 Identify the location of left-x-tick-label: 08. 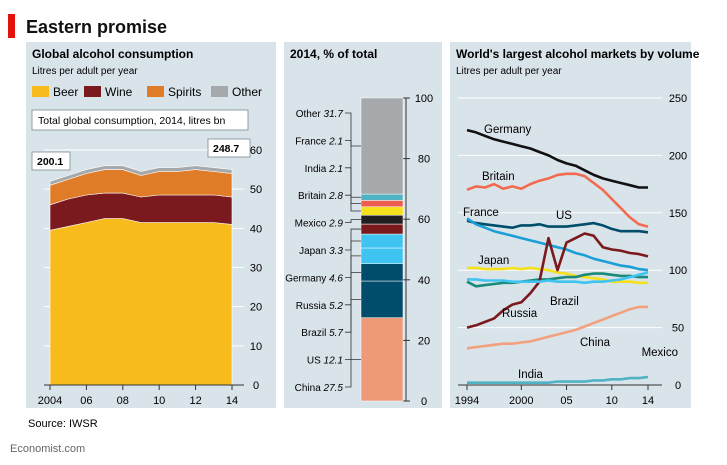
(123, 401).